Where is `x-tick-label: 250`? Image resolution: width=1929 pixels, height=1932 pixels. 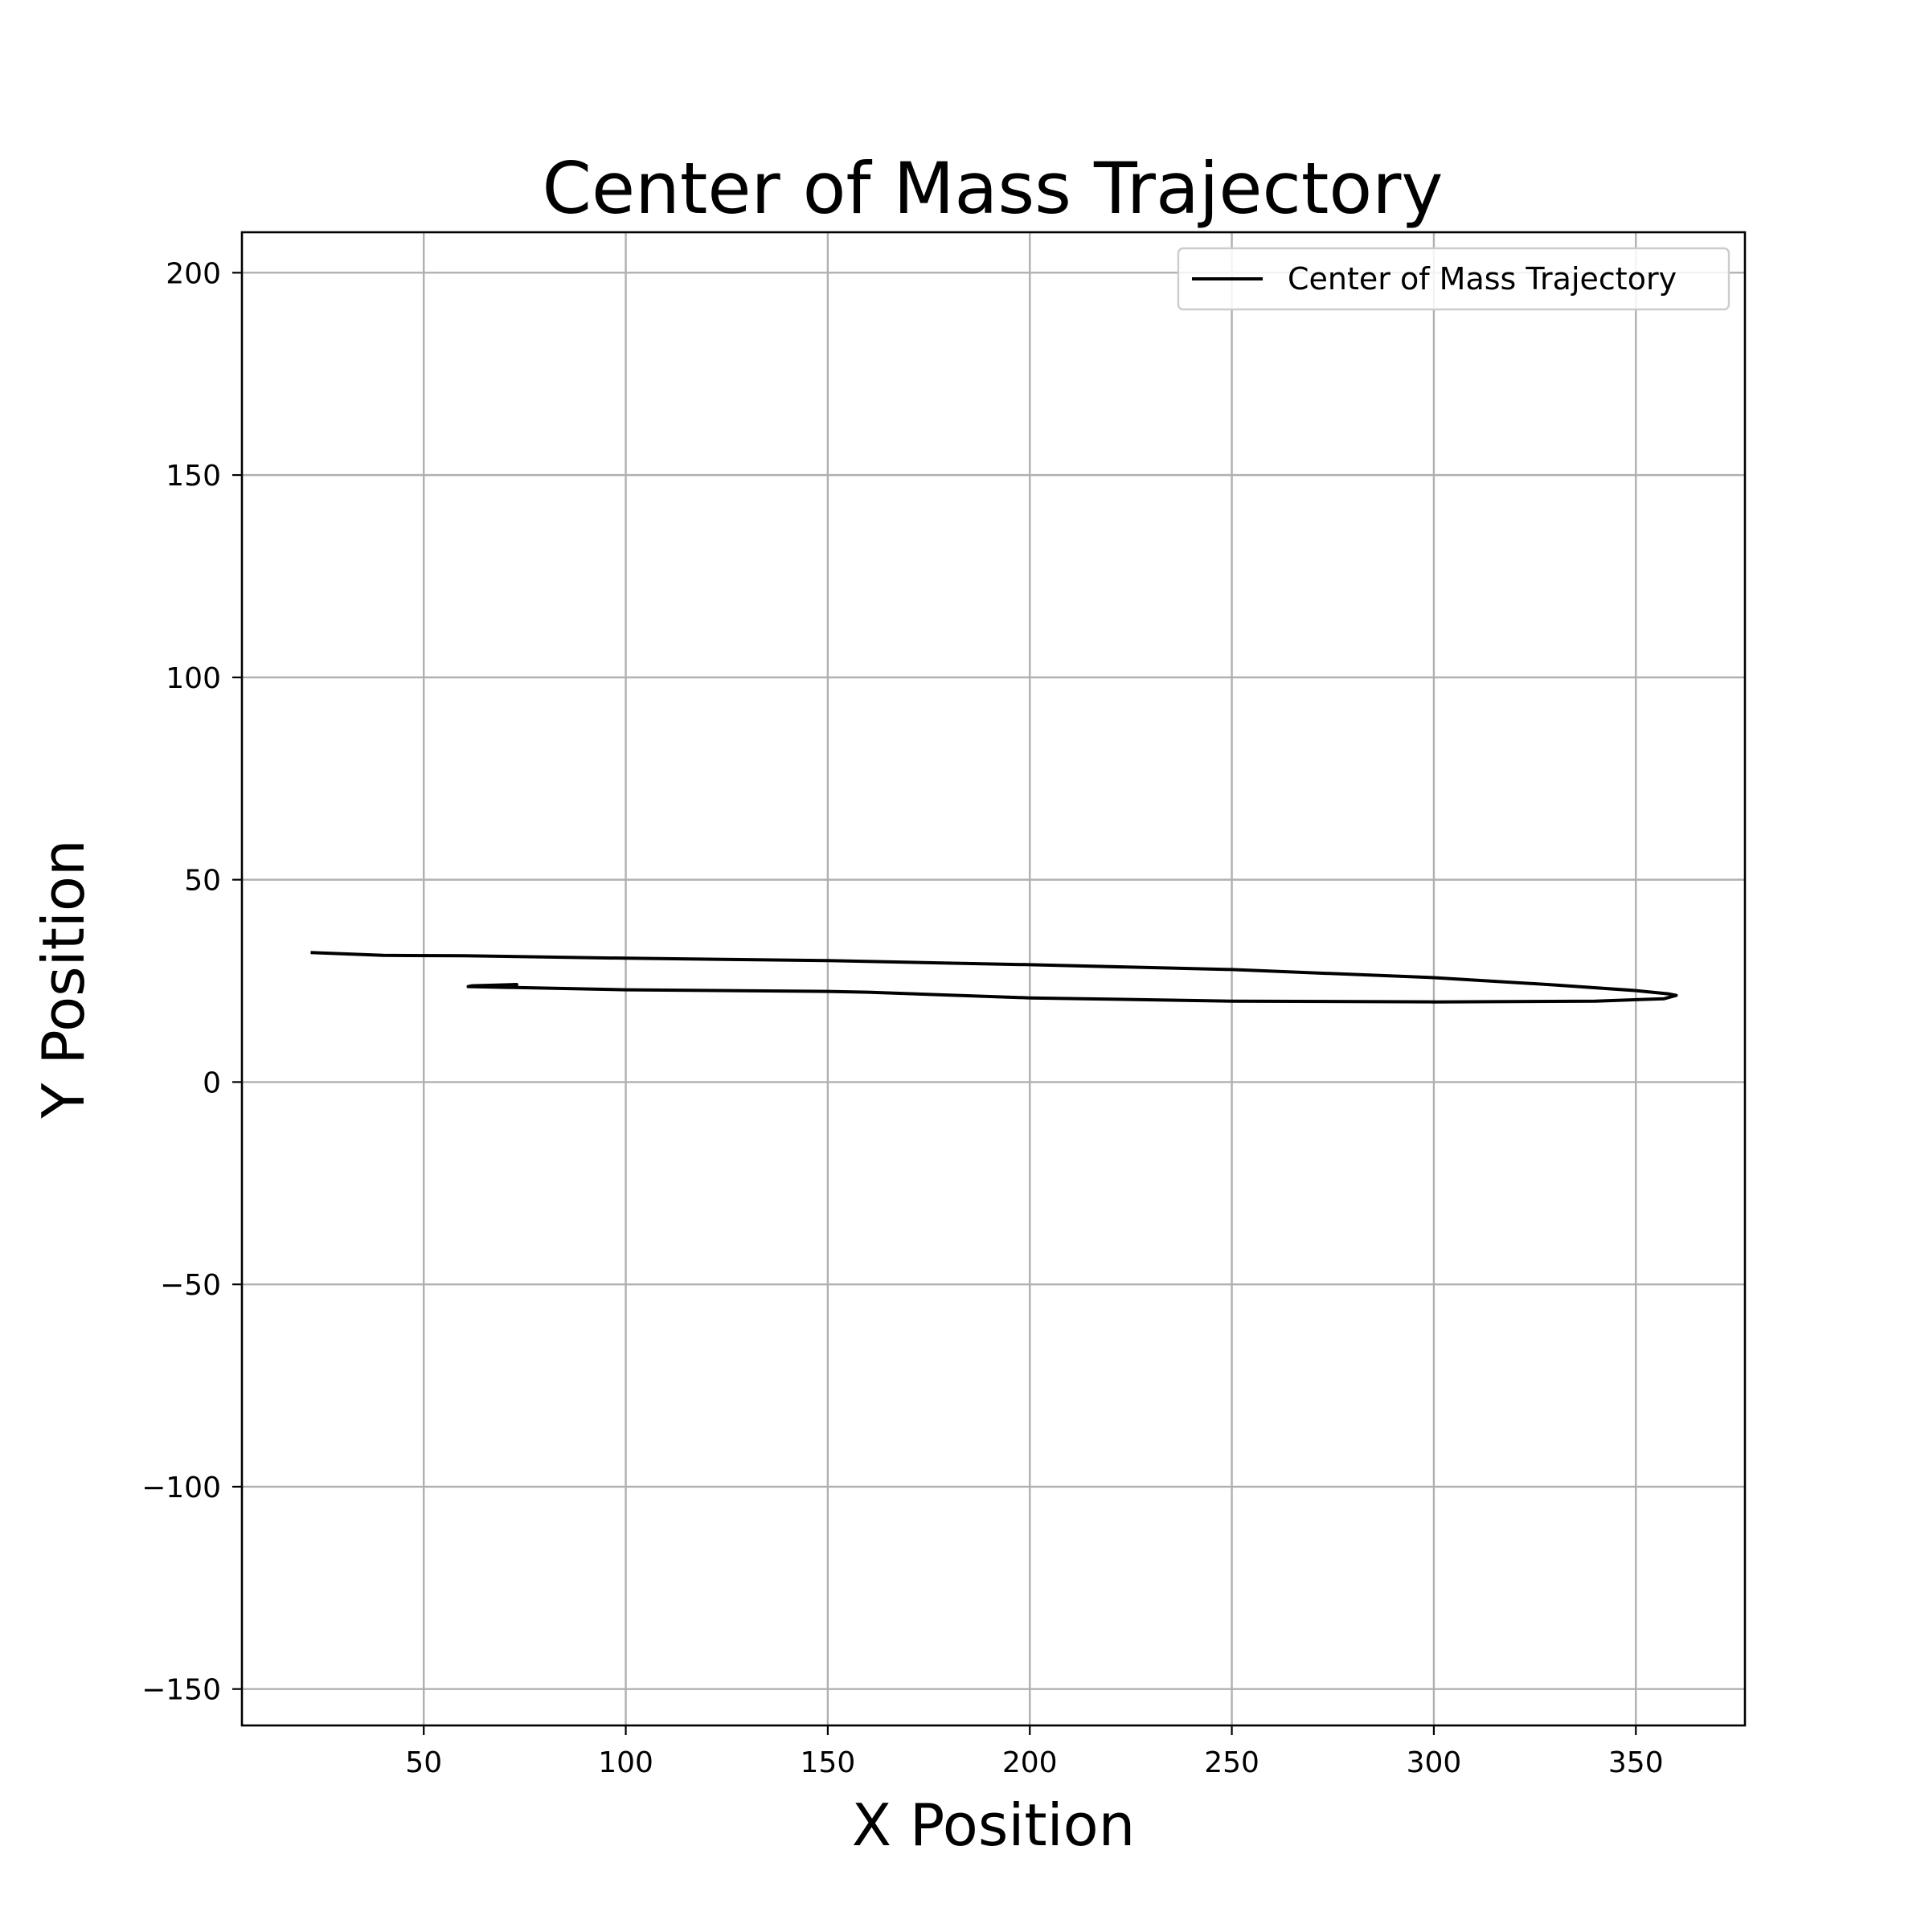
x-tick-label: 250 is located at coordinates (1231, 1762).